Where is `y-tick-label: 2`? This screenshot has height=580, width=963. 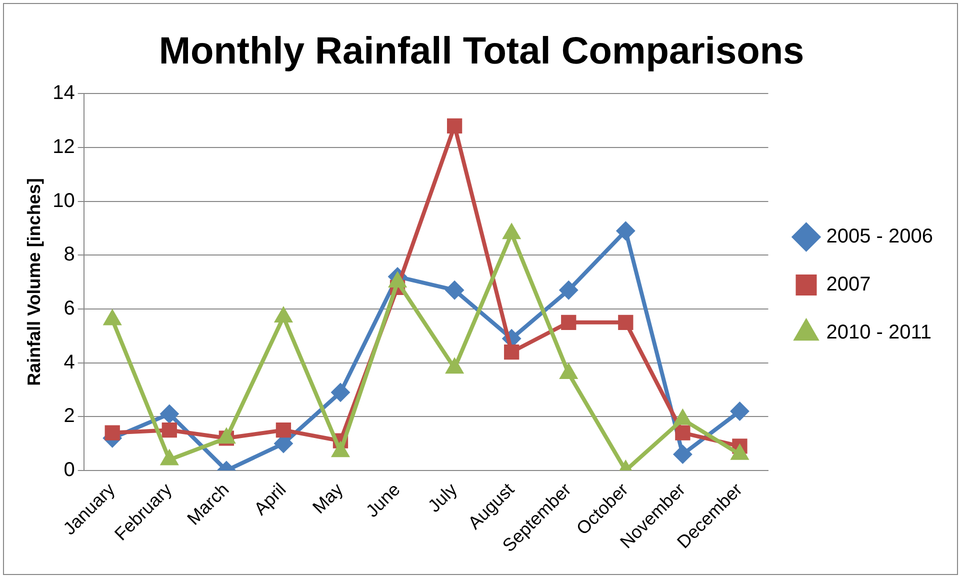 y-tick-label: 2 is located at coordinates (69, 416).